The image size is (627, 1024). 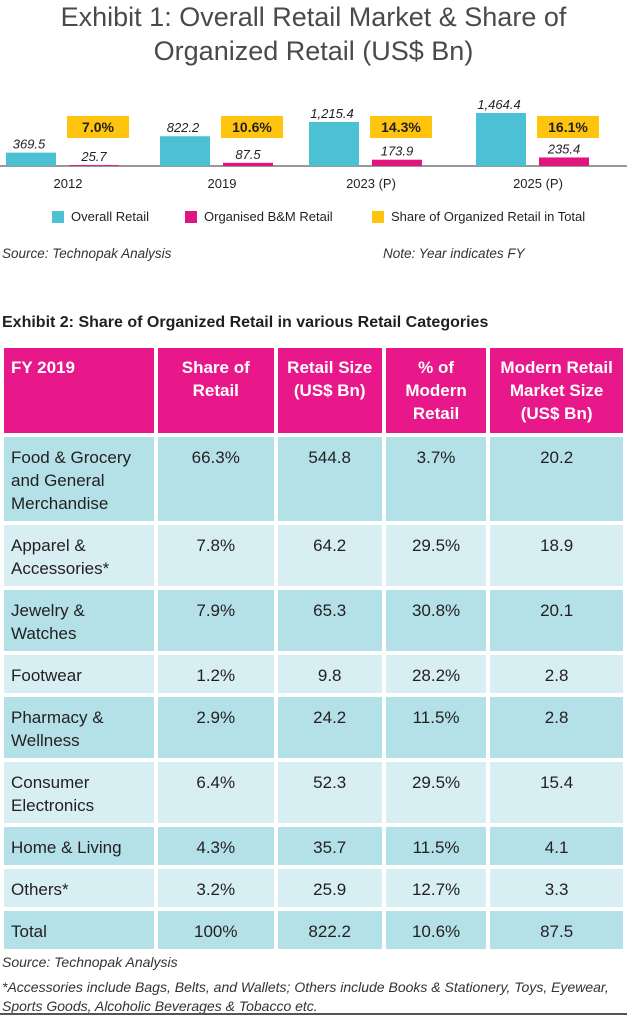 What do you see at coordinates (79, 792) in the screenshot?
I see `row-category: Consumer Electronics` at bounding box center [79, 792].